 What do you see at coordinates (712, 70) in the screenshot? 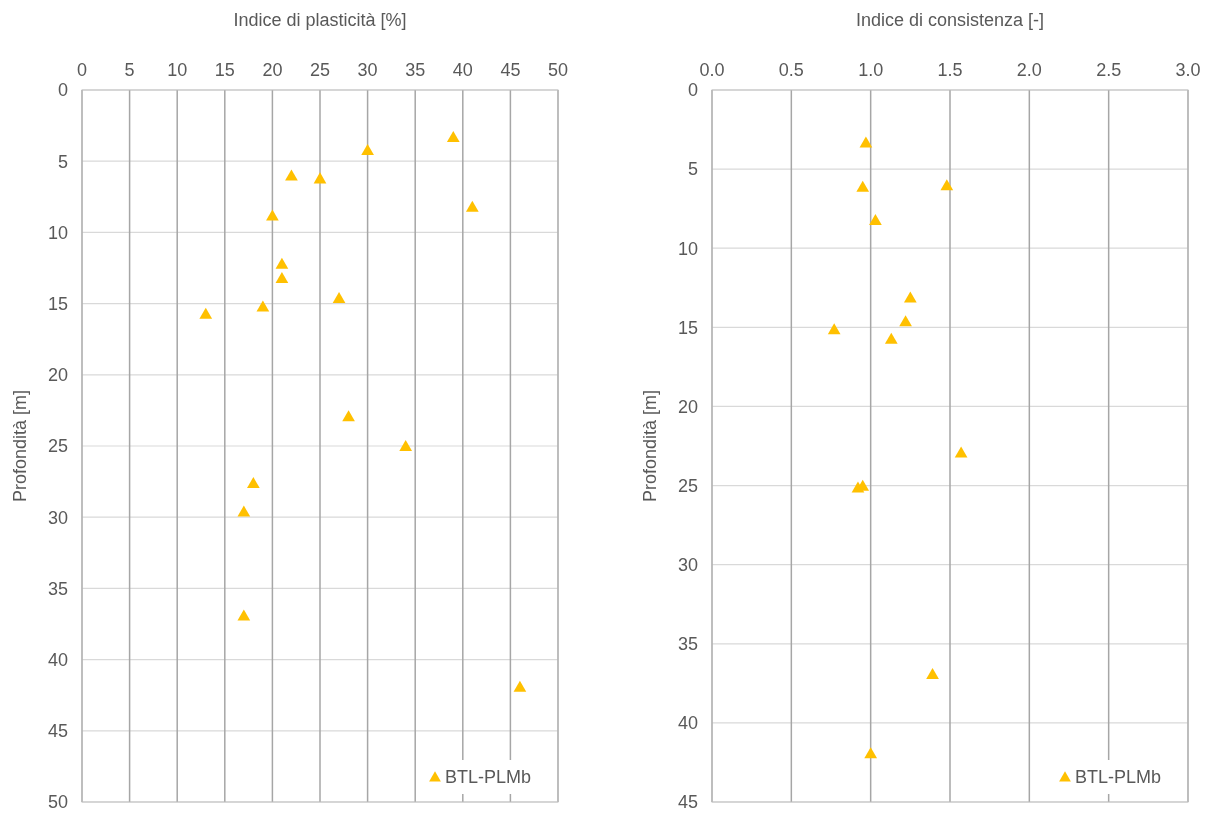
I see `x-tick-label: 0.0` at bounding box center [712, 70].